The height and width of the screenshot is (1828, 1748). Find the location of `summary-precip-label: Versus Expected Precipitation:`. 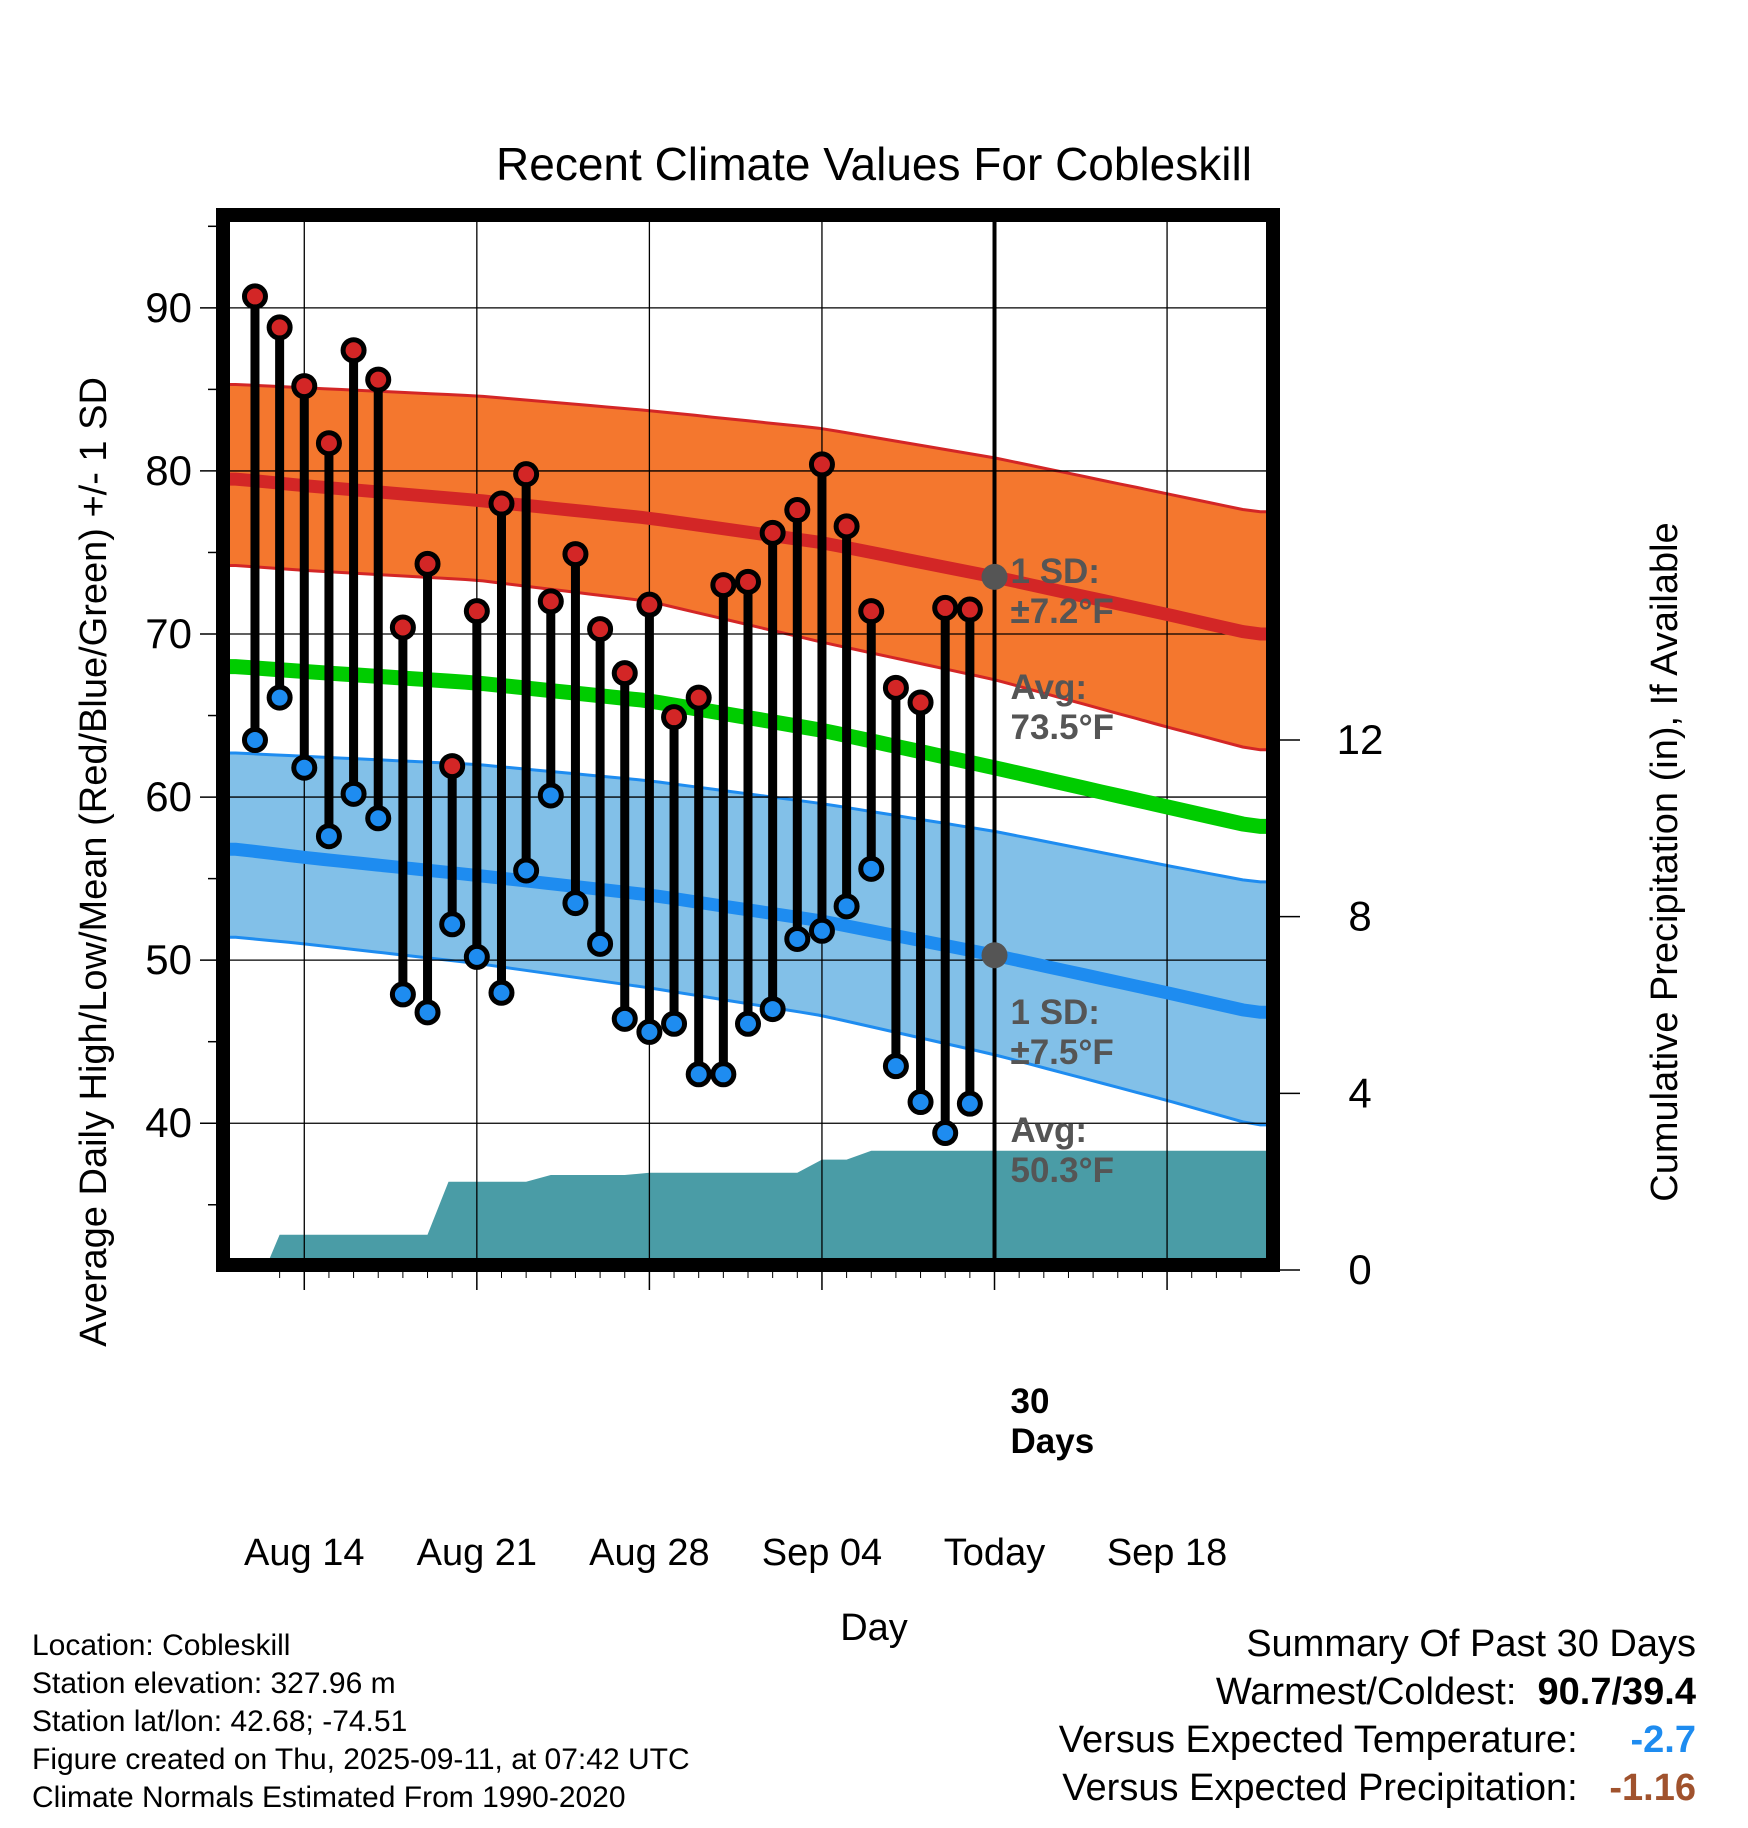

summary-precip-label: Versus Expected Precipitation: is located at coordinates (1320, 1788).